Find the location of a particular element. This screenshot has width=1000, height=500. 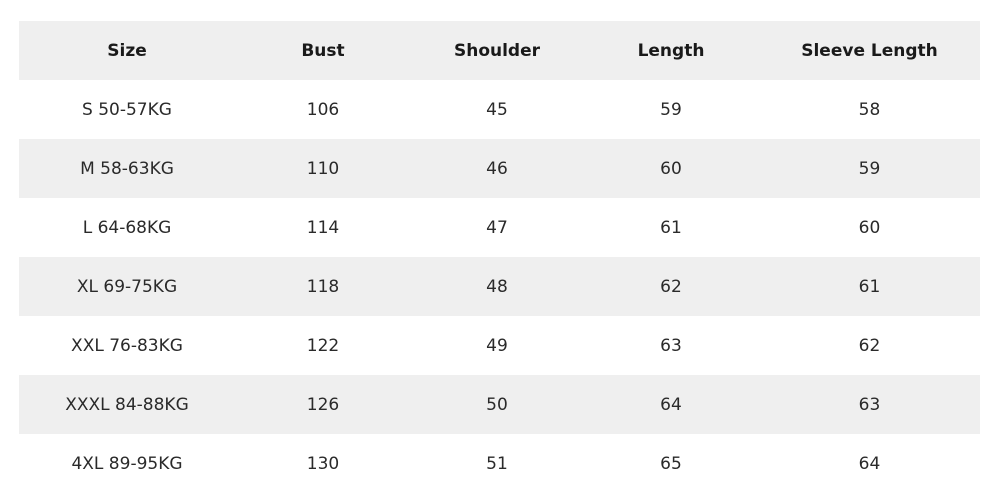

cell-size: XXXL 84-88KG is located at coordinates (127, 404).